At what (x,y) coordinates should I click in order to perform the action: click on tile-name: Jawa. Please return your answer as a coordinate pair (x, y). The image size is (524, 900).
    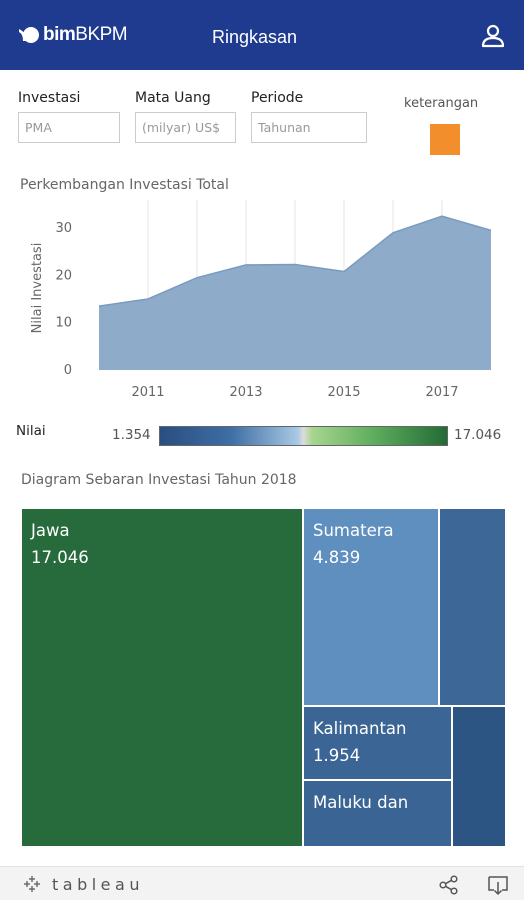
    Looking at the image, I should click on (50, 530).